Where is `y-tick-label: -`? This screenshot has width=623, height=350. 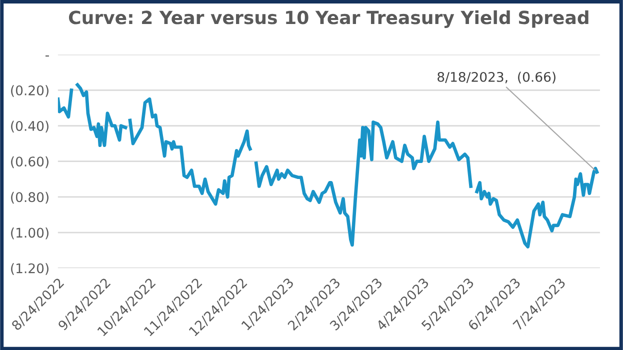 y-tick-label: - is located at coordinates (47, 56).